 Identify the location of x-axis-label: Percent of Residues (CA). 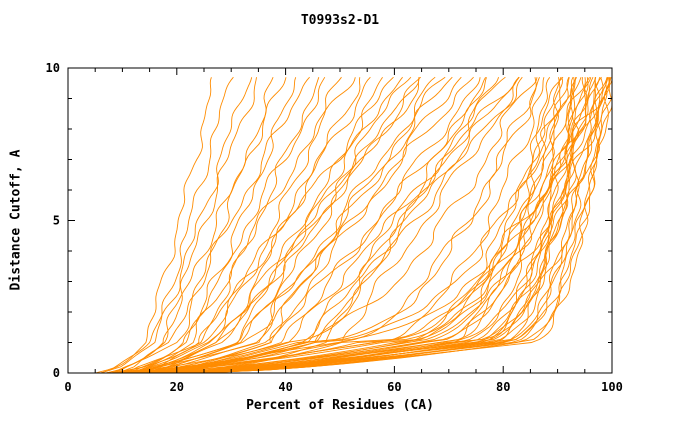
(340, 405).